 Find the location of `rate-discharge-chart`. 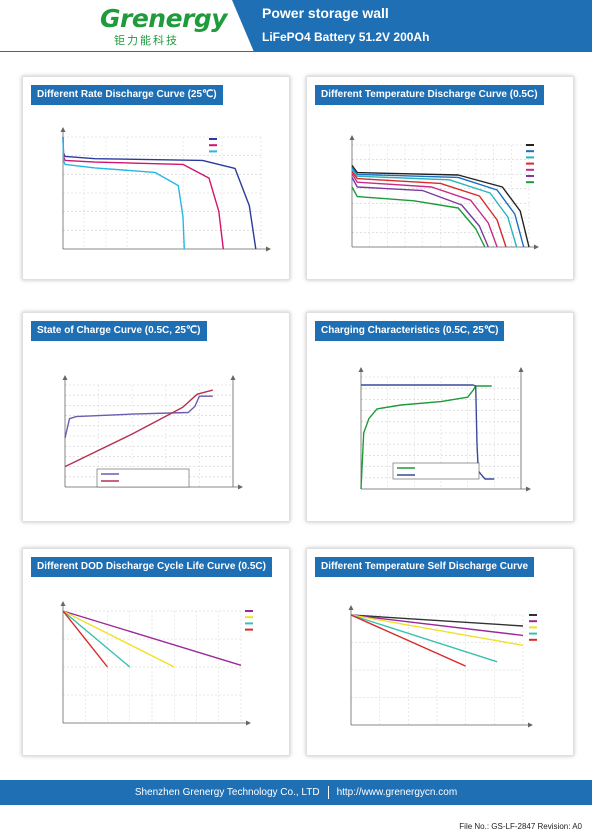

rate-discharge-chart is located at coordinates (165, 189).